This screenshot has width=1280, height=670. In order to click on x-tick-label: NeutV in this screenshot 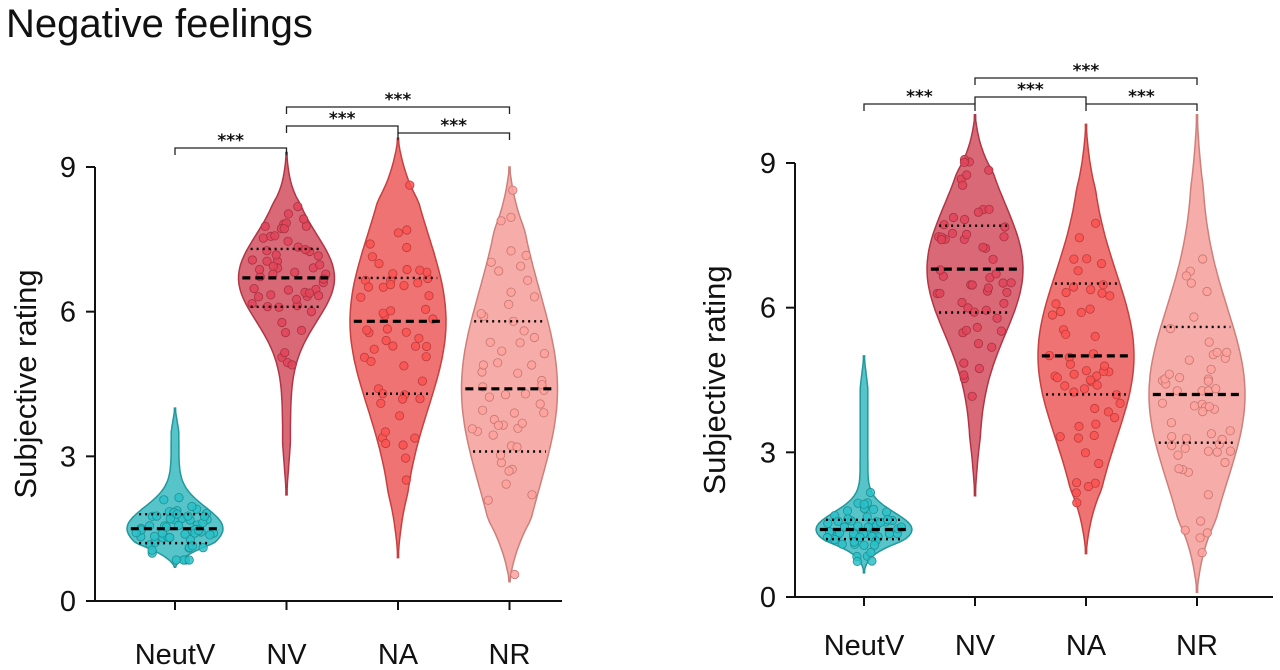, I will do `click(864, 646)`.